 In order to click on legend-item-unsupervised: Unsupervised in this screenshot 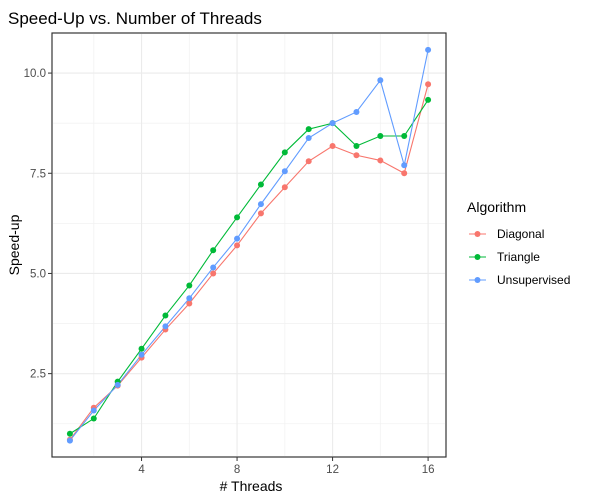, I will do `click(519, 280)`.